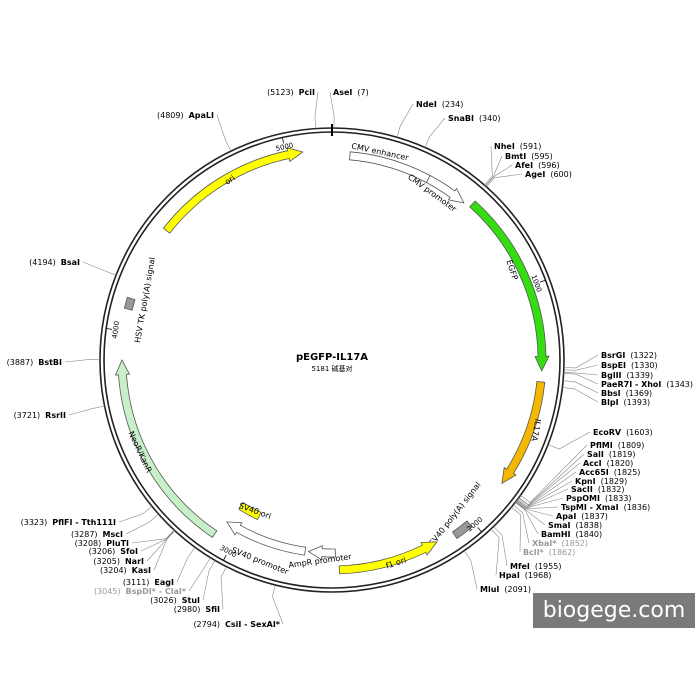  I want to click on site-name: NdeI, so click(426, 104).